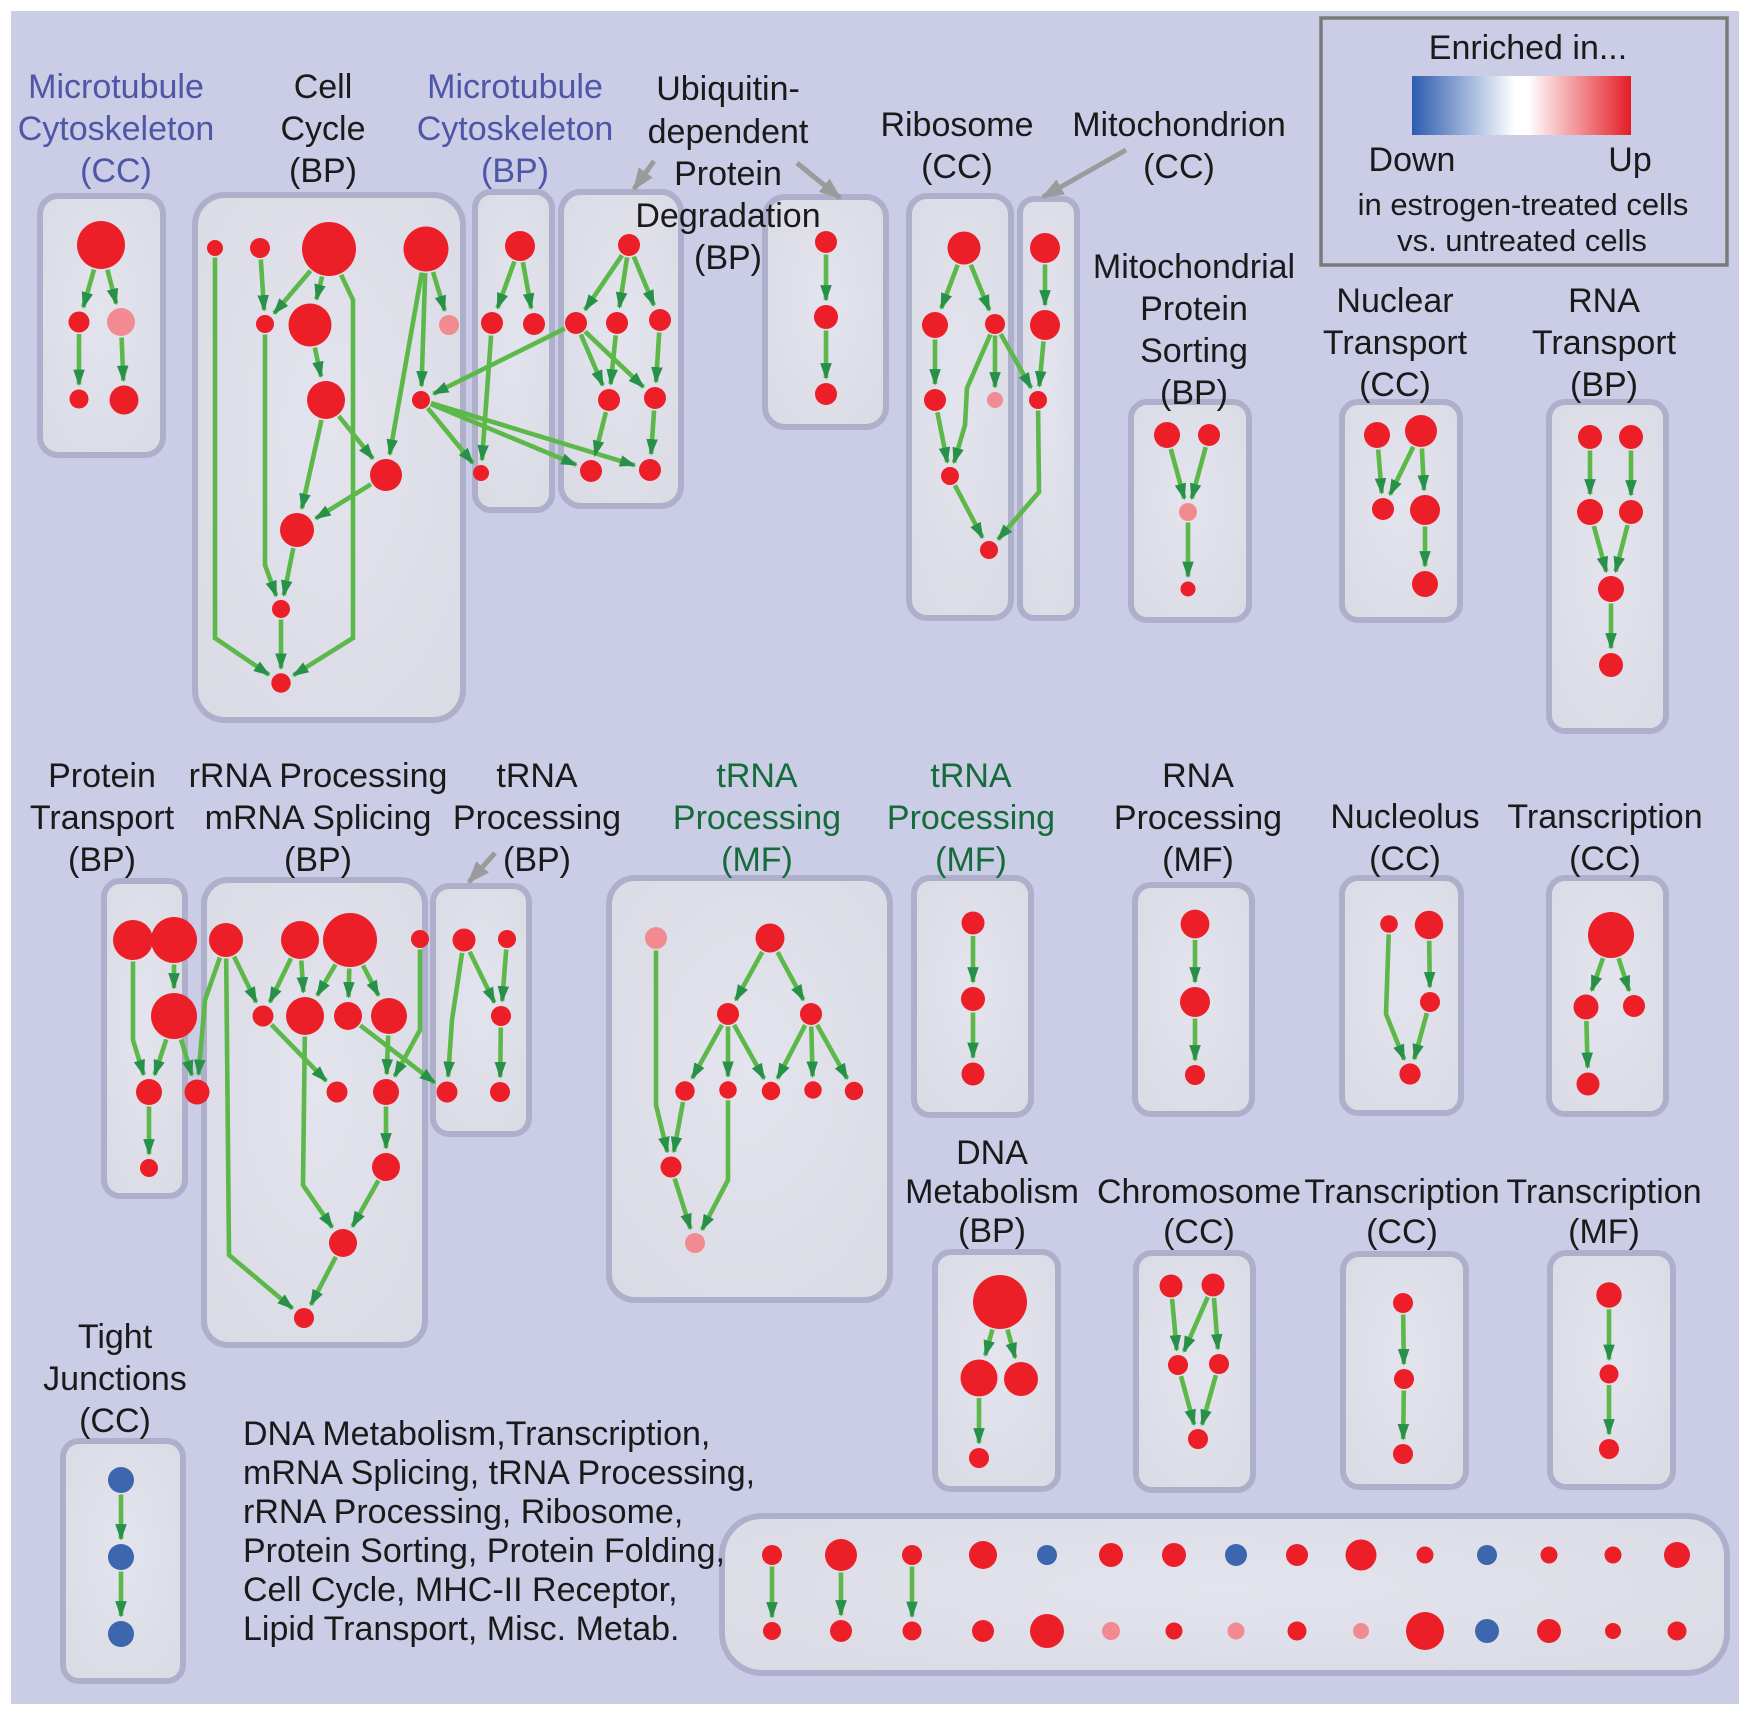 The height and width of the screenshot is (1715, 1750). I want to click on svg-text: Nuclear, so click(1394, 301).